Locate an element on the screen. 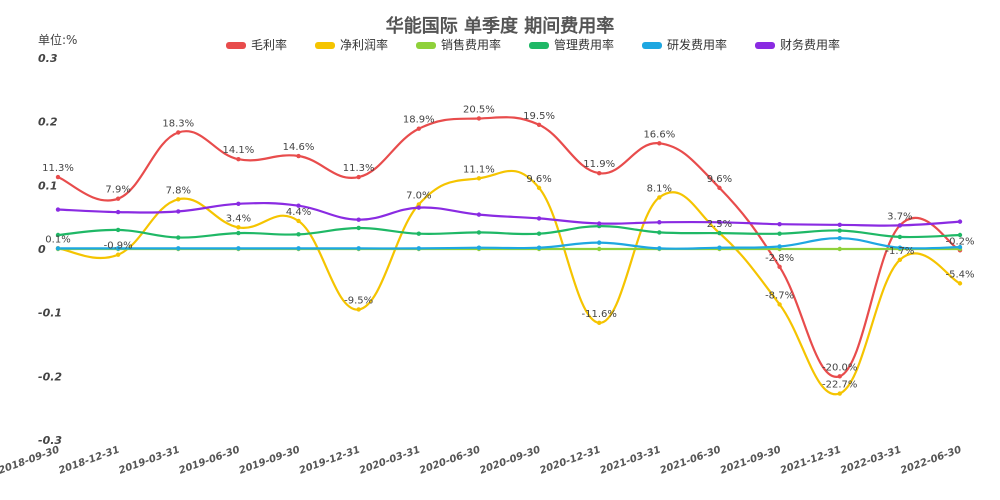 This screenshot has width=1000, height=500. data-label: 14.6% is located at coordinates (299, 147).